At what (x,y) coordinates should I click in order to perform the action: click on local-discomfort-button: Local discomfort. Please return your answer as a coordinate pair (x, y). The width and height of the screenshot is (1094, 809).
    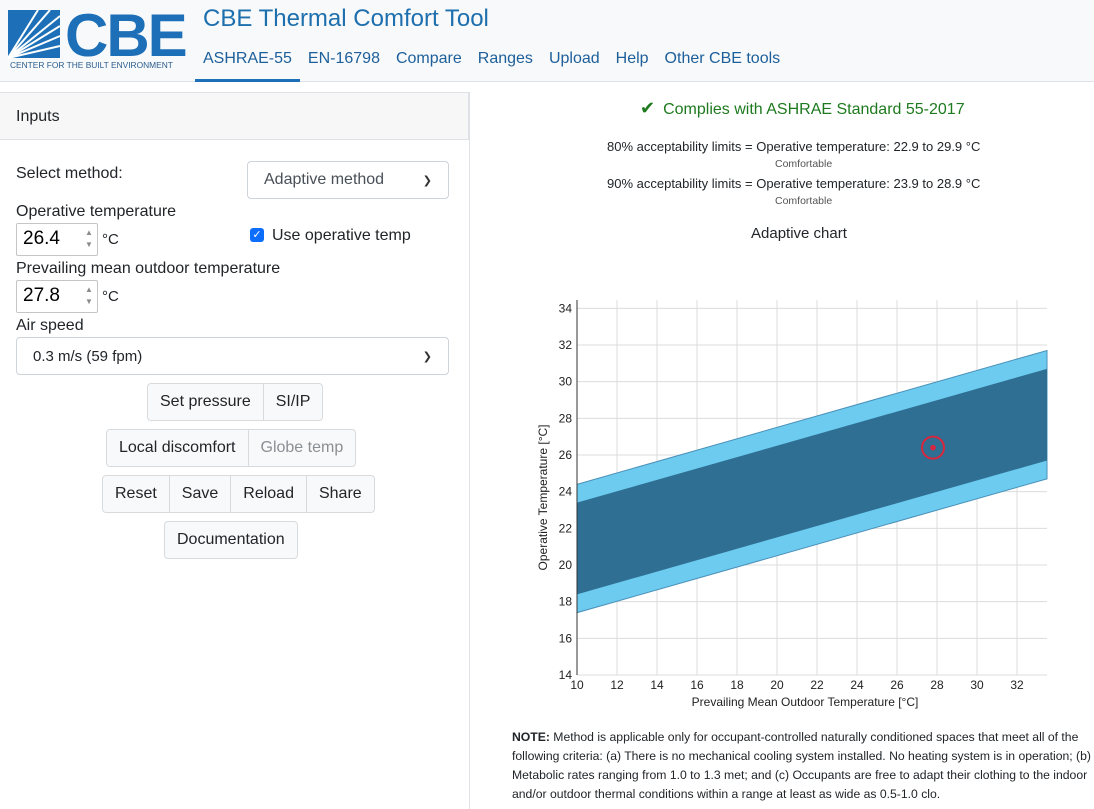
    Looking at the image, I should click on (177, 448).